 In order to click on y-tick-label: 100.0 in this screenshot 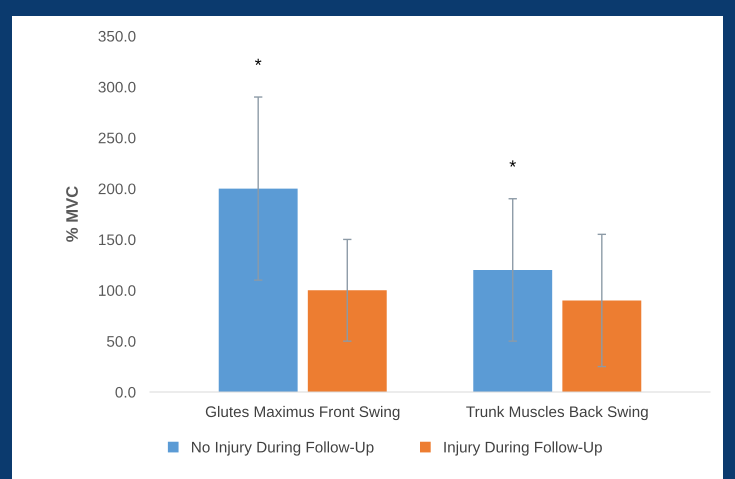, I will do `click(117, 290)`.